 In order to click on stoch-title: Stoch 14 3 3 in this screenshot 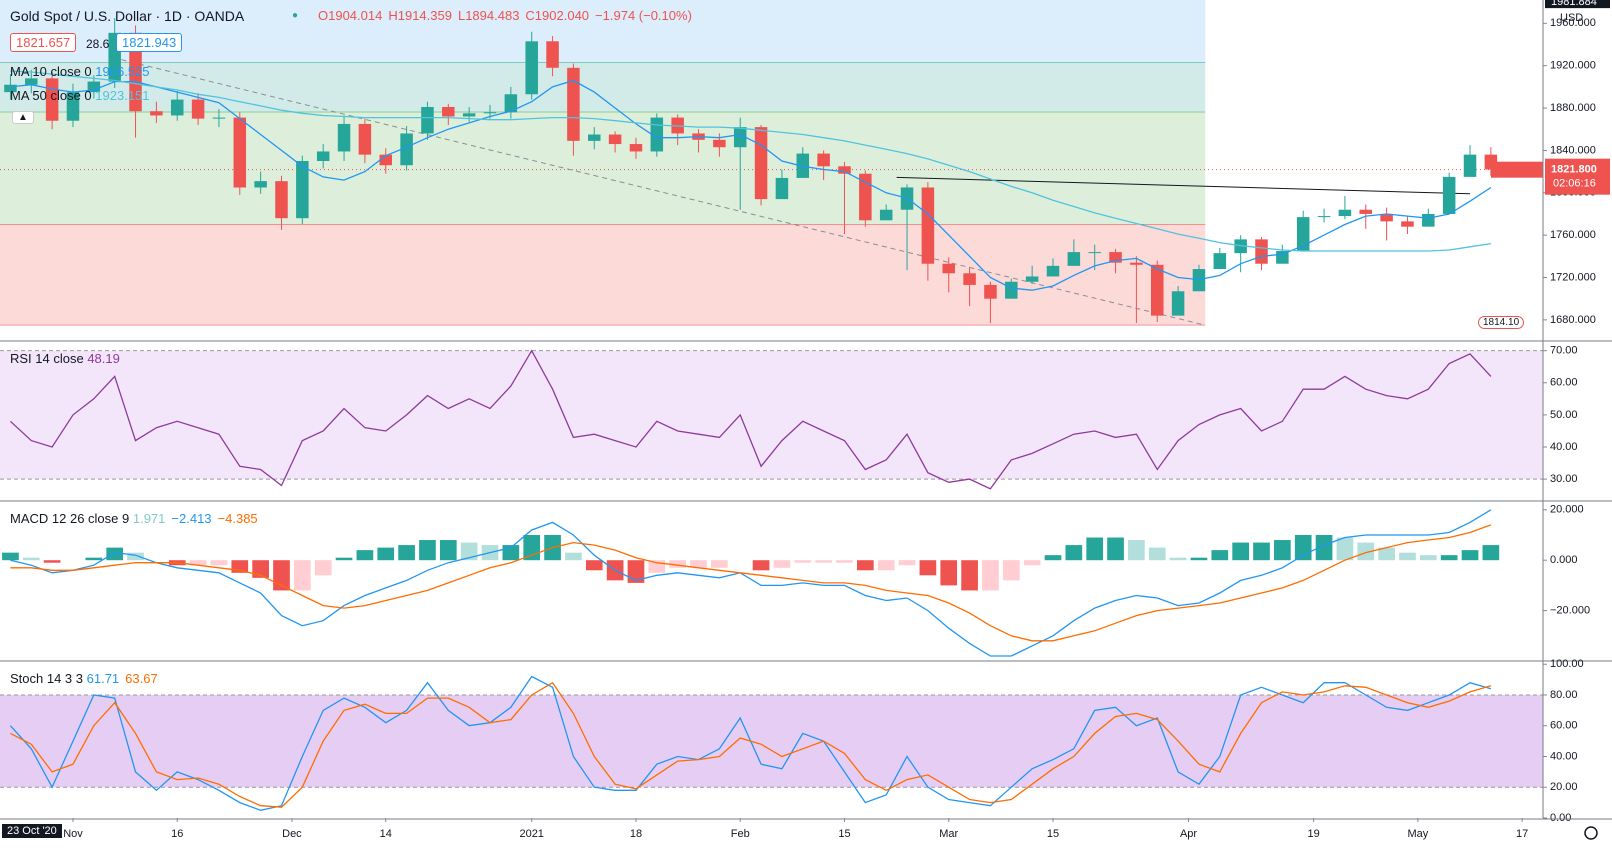, I will do `click(46, 678)`.